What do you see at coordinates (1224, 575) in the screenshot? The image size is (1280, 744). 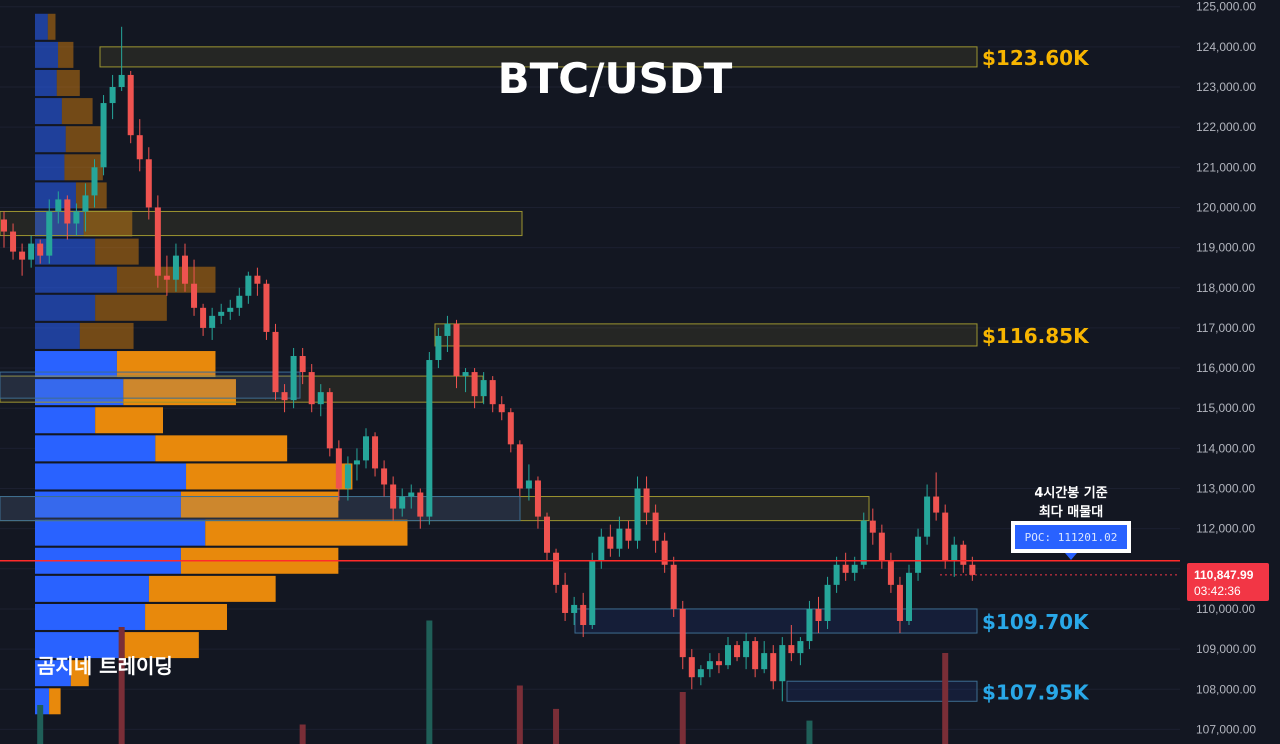 I see `current-price: 110,847.99` at bounding box center [1224, 575].